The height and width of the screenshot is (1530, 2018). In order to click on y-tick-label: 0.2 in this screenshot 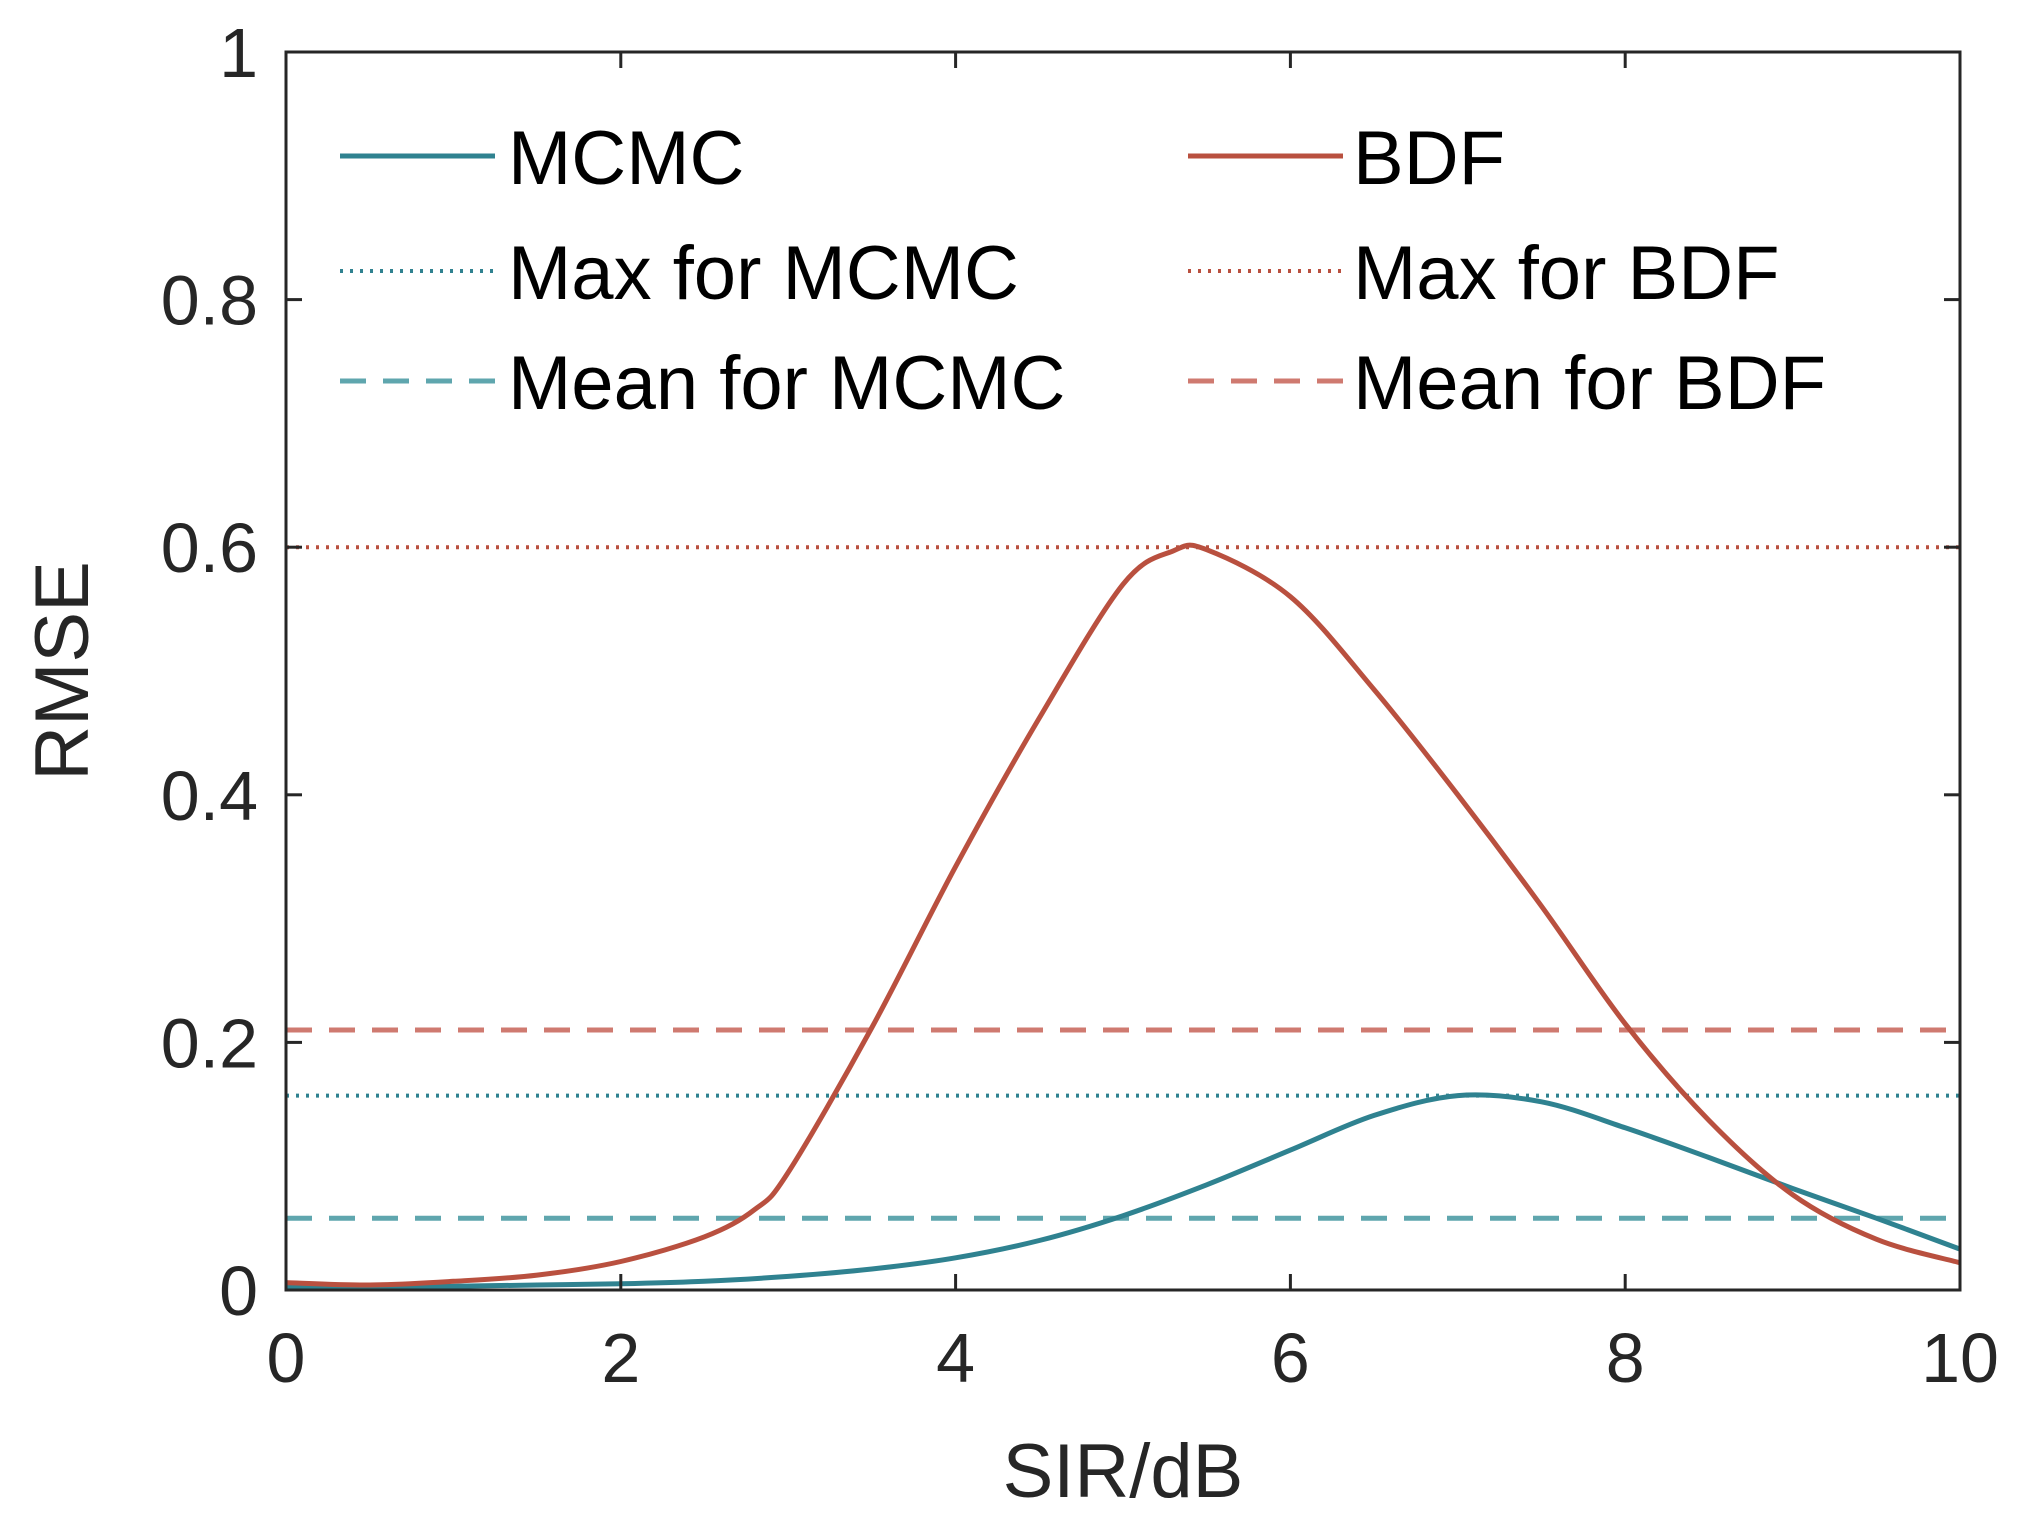, I will do `click(209, 1043)`.